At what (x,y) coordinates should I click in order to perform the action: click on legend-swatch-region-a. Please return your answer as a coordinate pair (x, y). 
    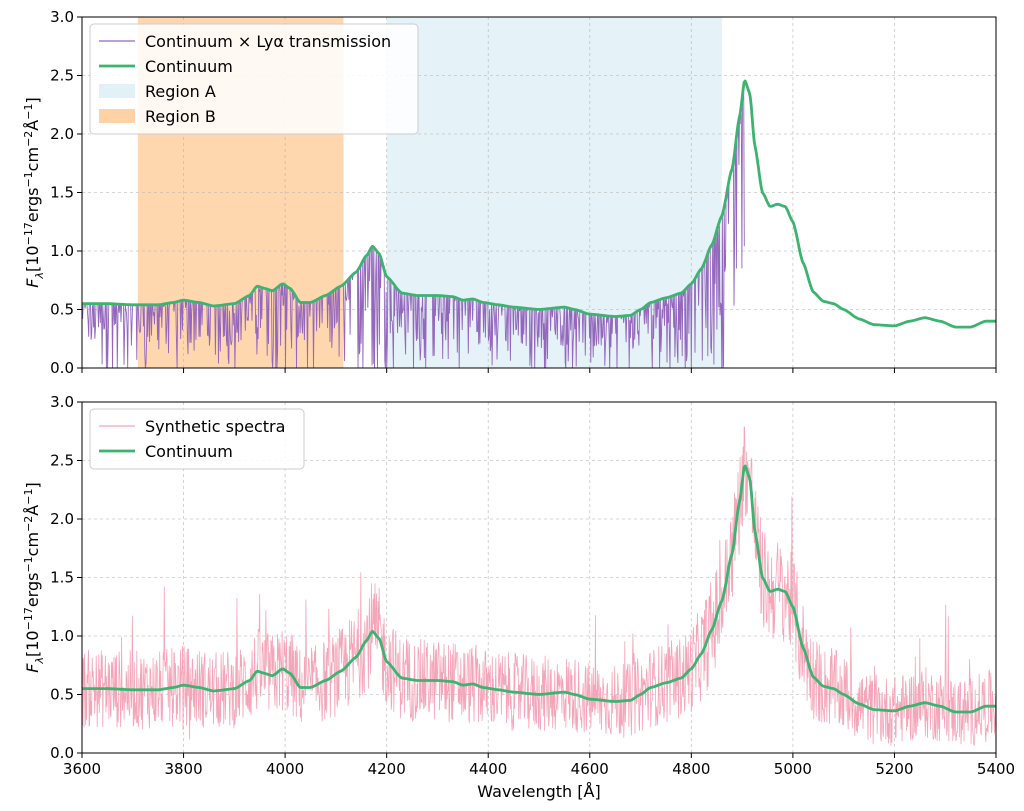
    Looking at the image, I should click on (117, 91).